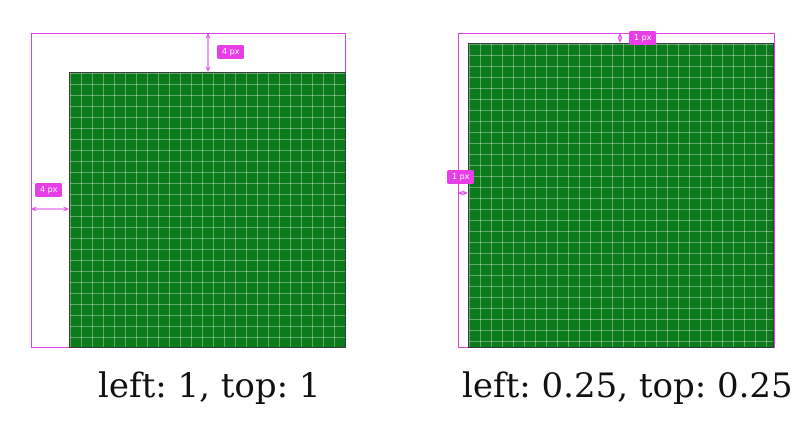 This screenshot has width=800, height=426. Describe the element at coordinates (461, 177) in the screenshot. I see `right-left-gap-badge: 1 px` at that location.